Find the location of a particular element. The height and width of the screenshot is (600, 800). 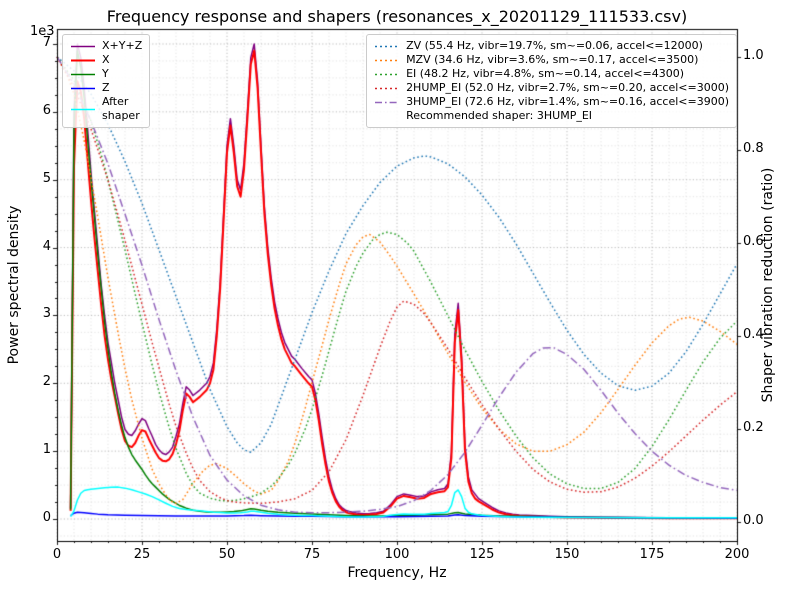

x-tick-label: 175 is located at coordinates (652, 554).